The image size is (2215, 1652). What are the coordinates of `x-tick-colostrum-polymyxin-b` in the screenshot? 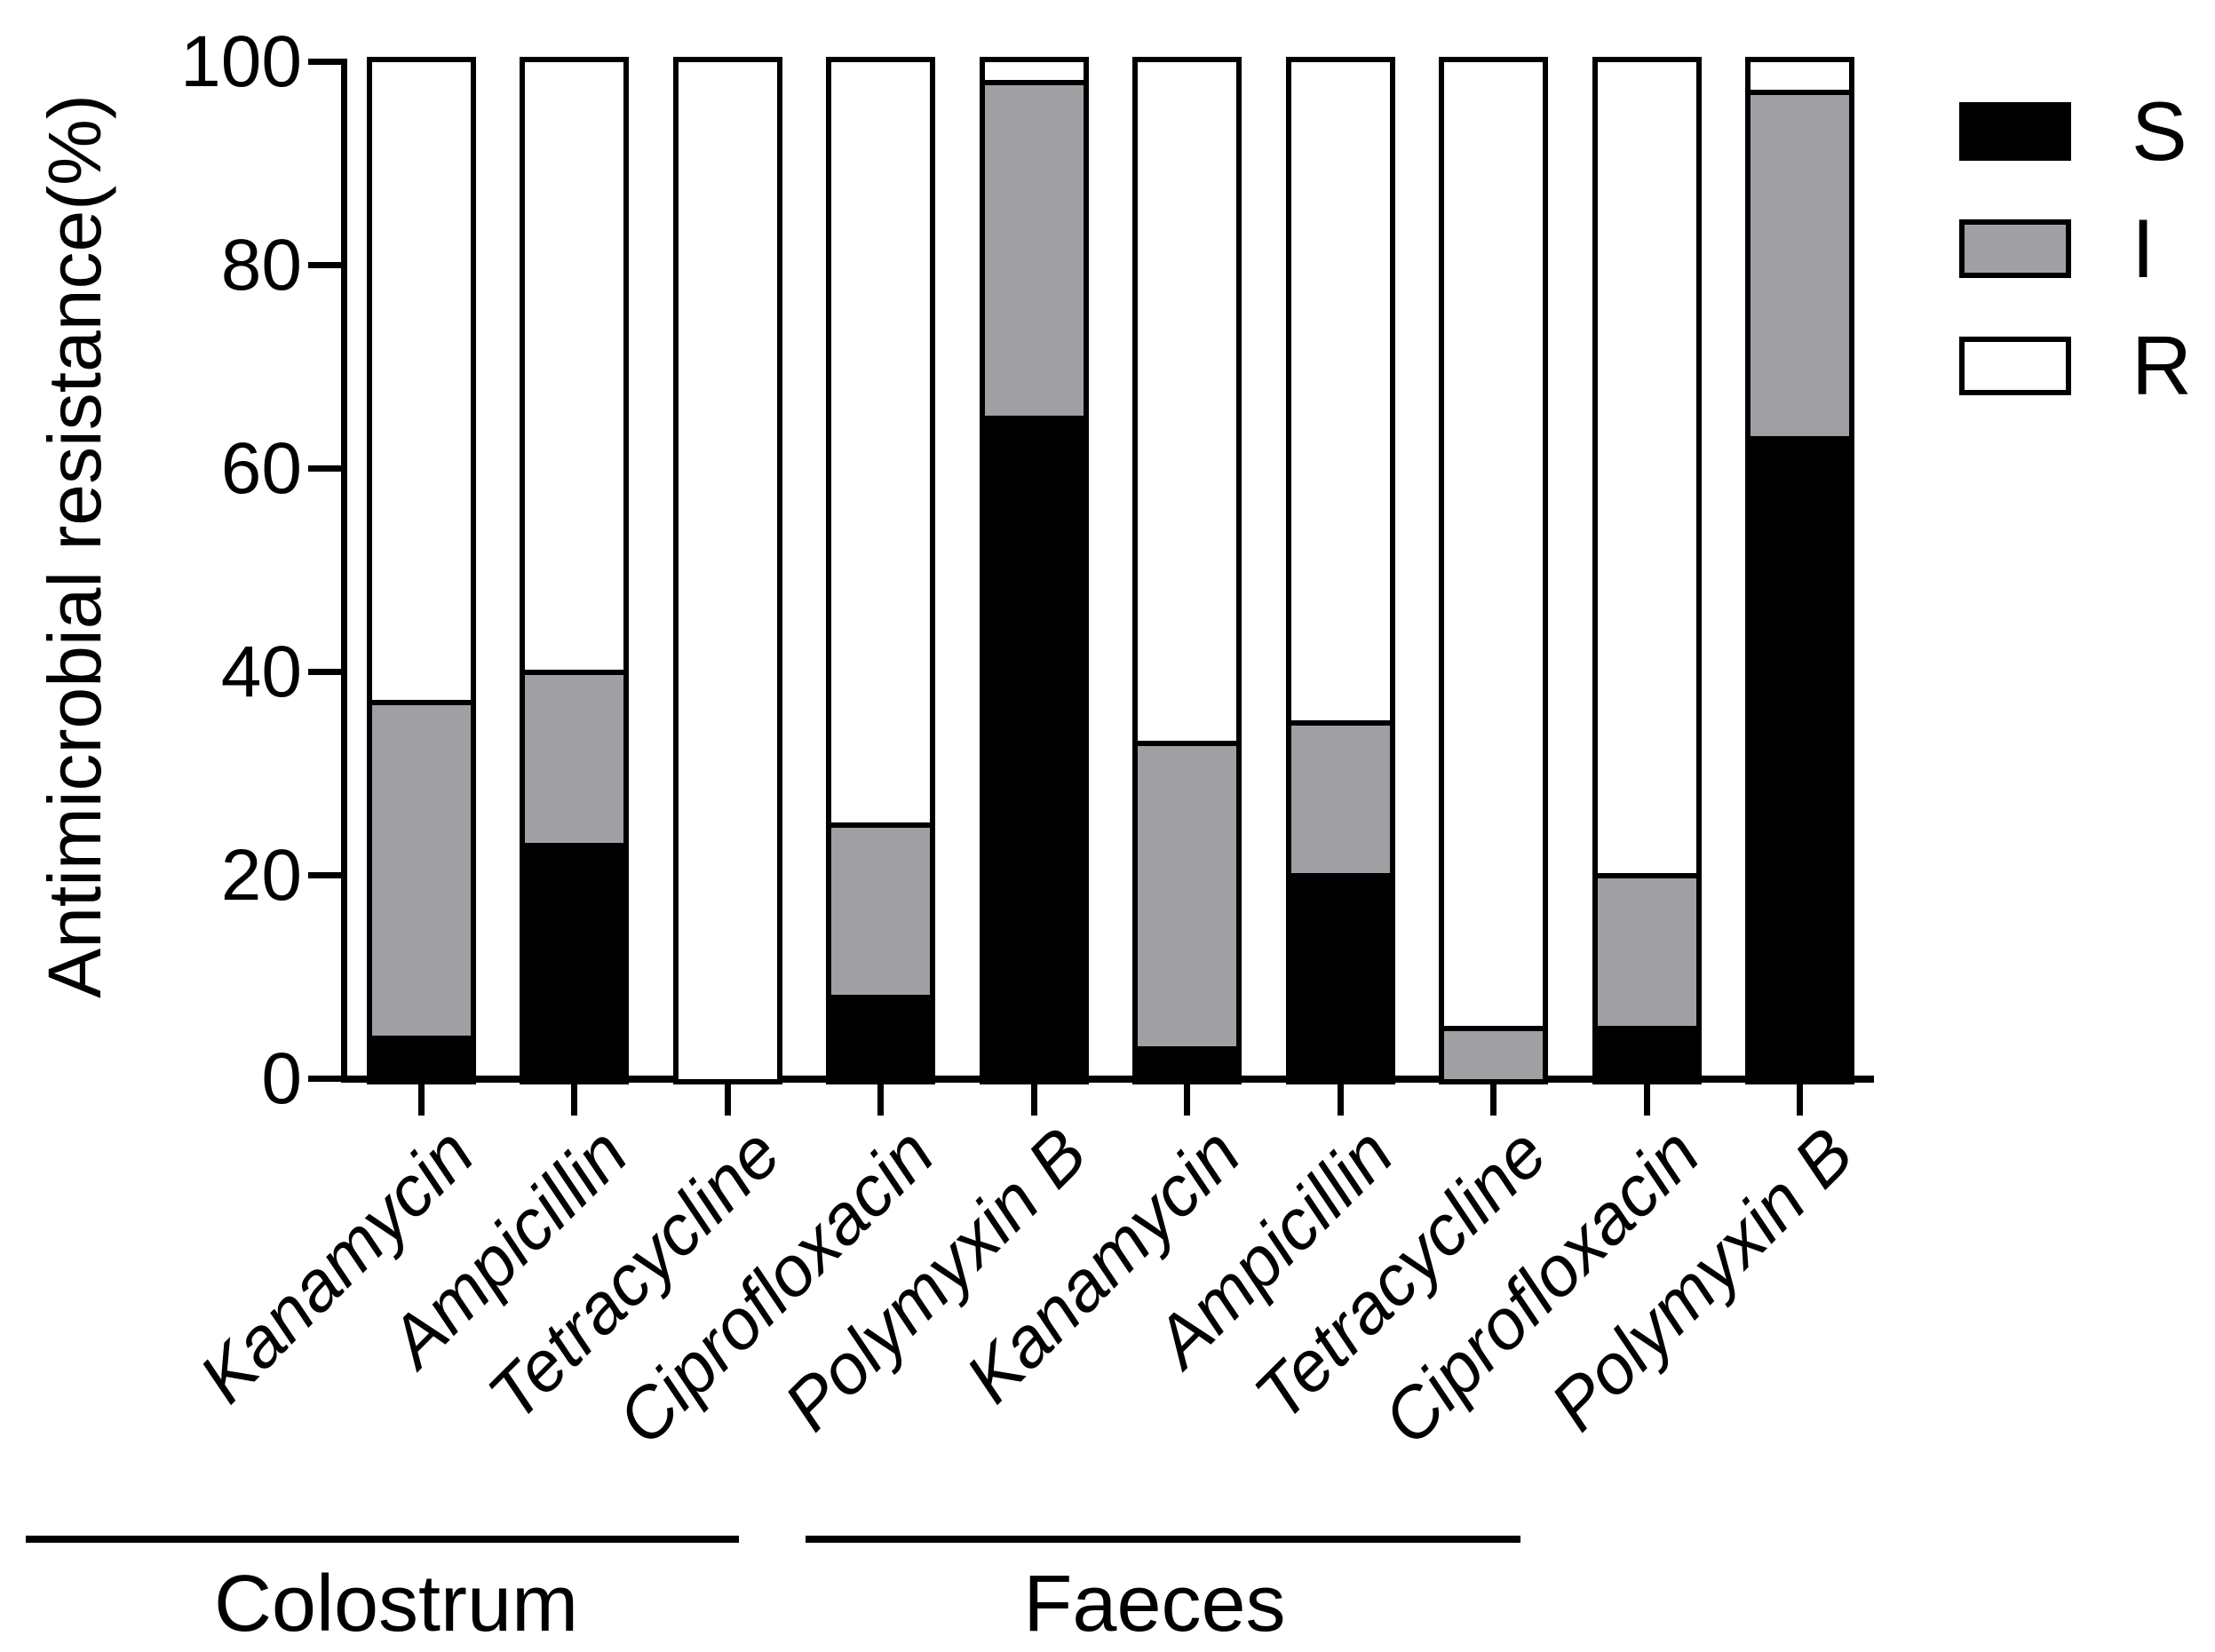 It's located at (1034, 1099).